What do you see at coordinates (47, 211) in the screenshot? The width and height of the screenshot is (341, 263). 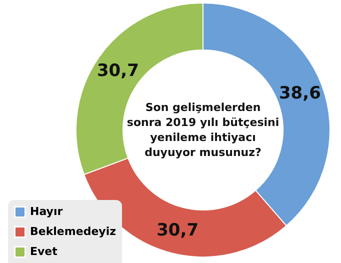 I see `legend-label: Hayır` at bounding box center [47, 211].